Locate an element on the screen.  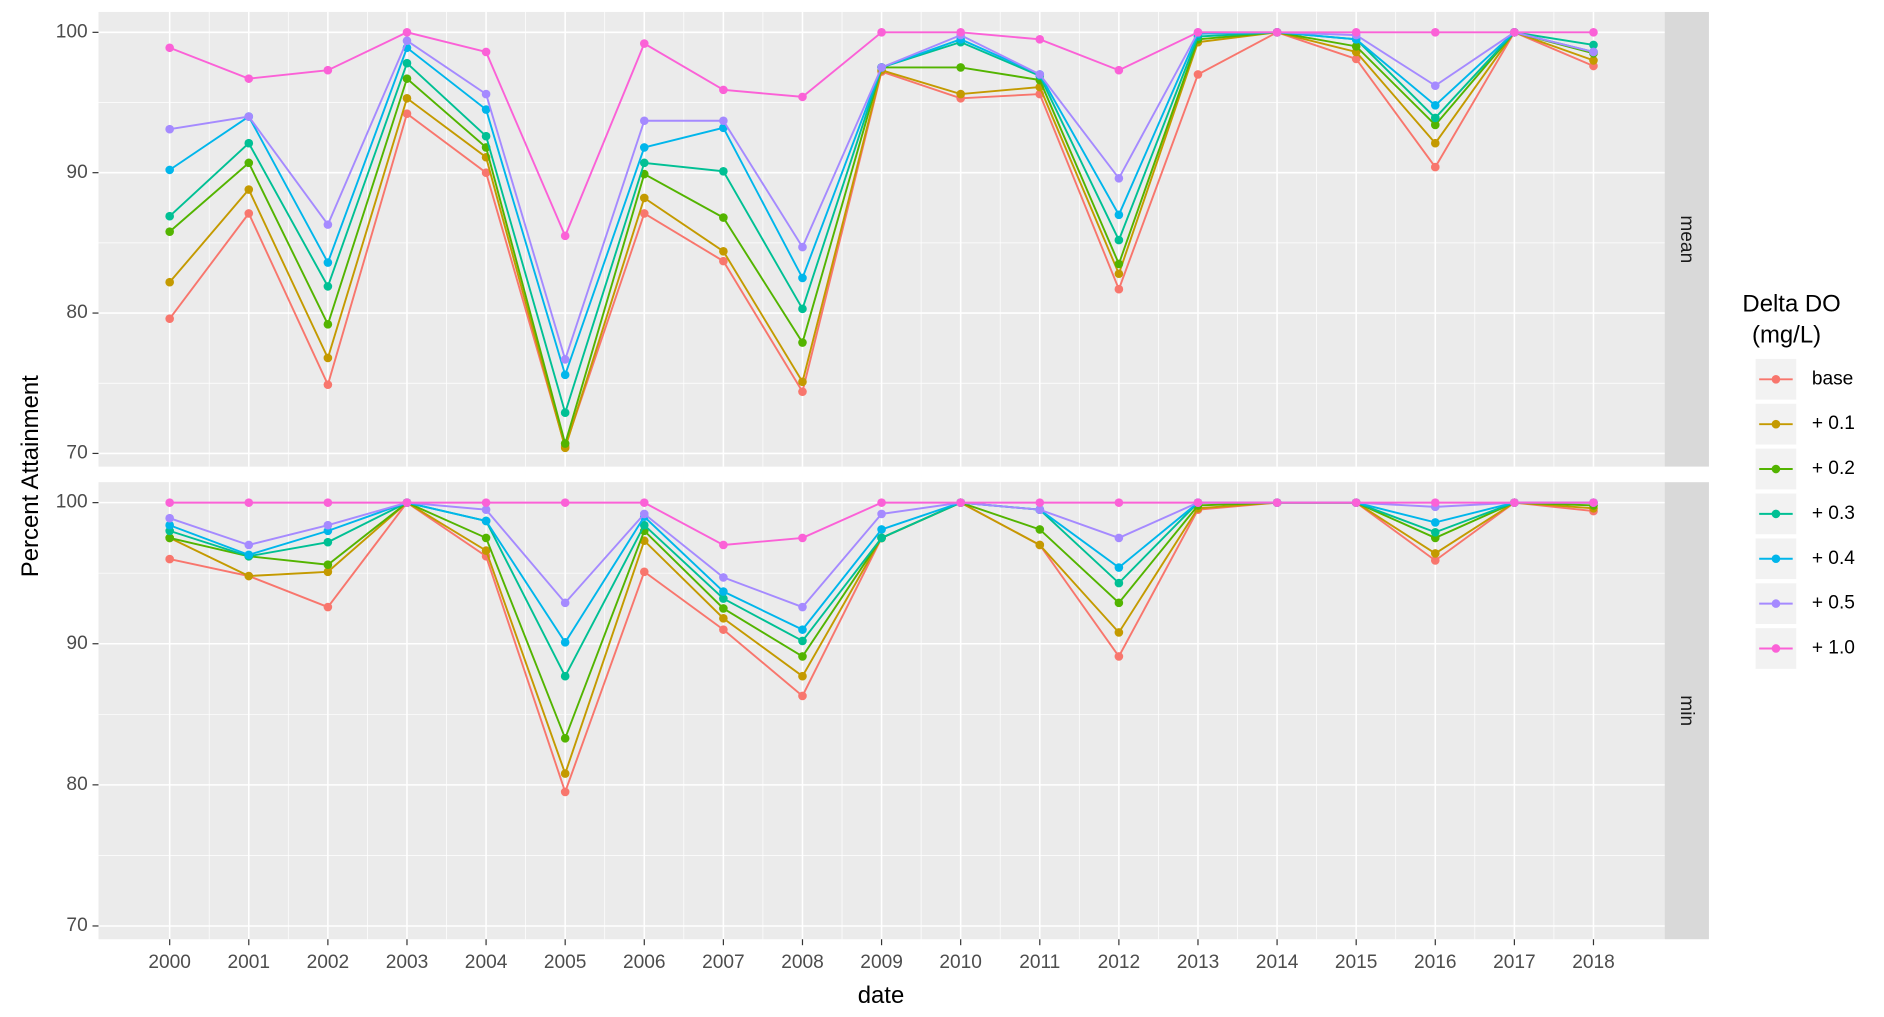
x-tick-label: 2008 is located at coordinates (802, 962).